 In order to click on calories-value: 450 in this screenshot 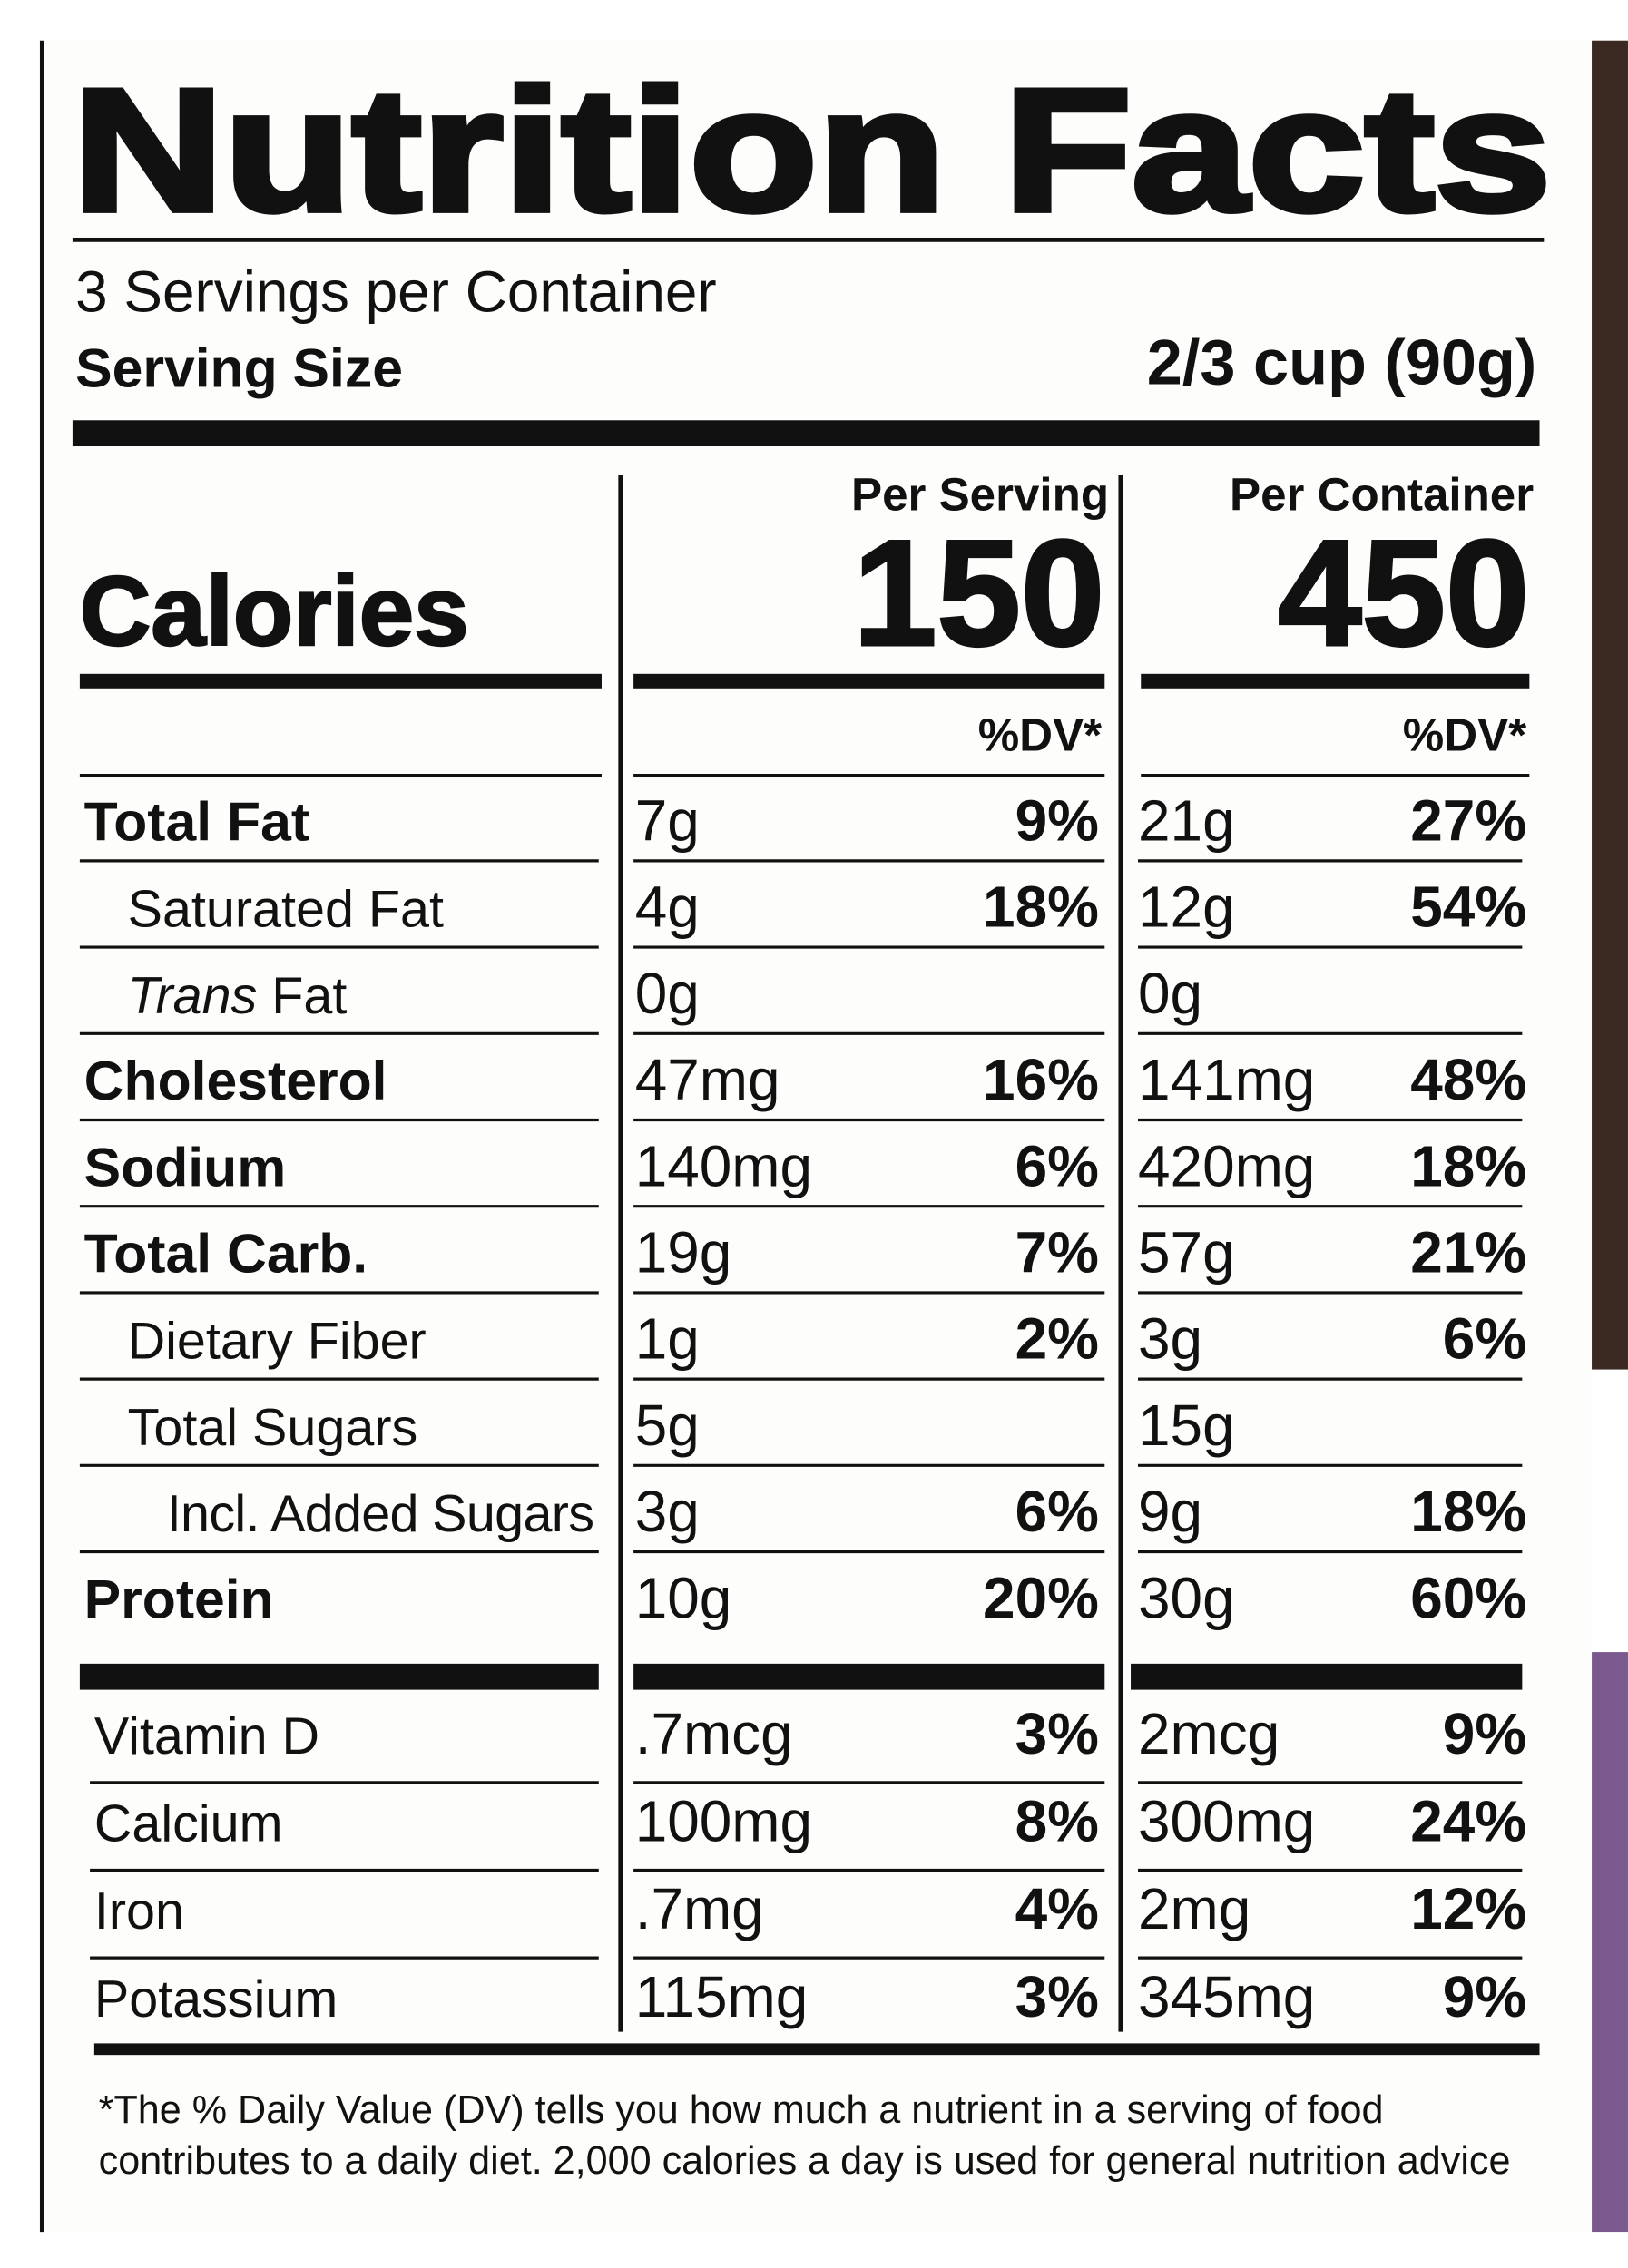, I will do `click(1403, 594)`.